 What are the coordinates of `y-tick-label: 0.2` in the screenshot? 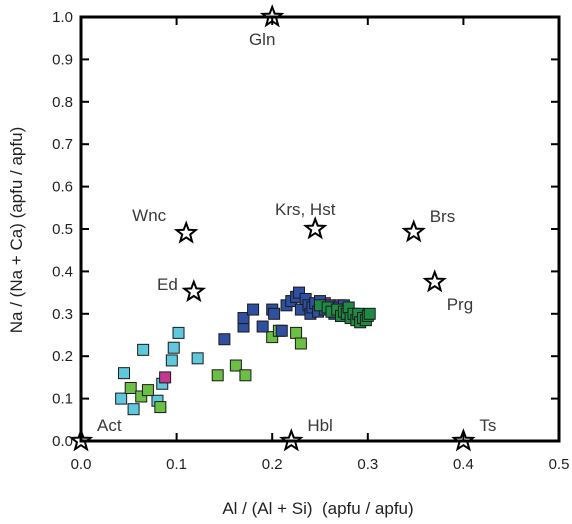 It's located at (62, 356).